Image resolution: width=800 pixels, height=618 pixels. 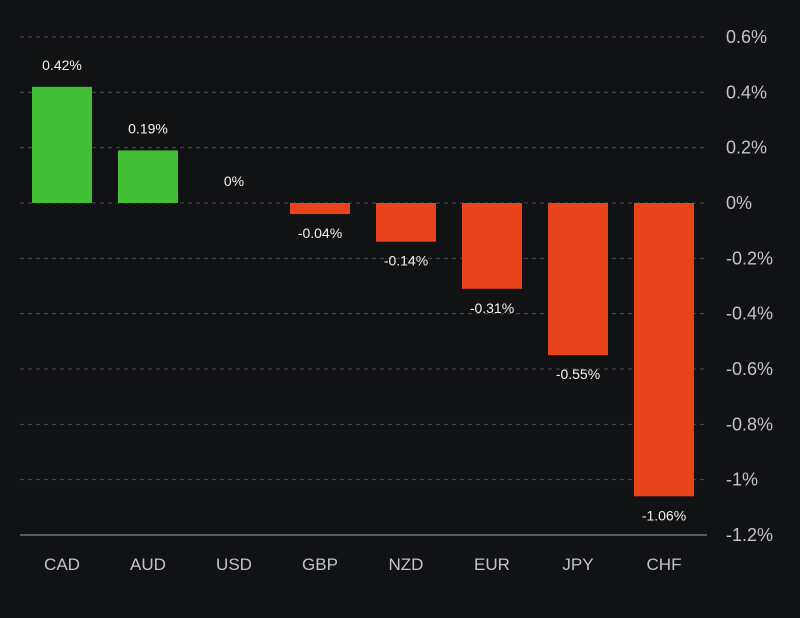 I want to click on data-label: -0.14%, so click(x=406, y=261).